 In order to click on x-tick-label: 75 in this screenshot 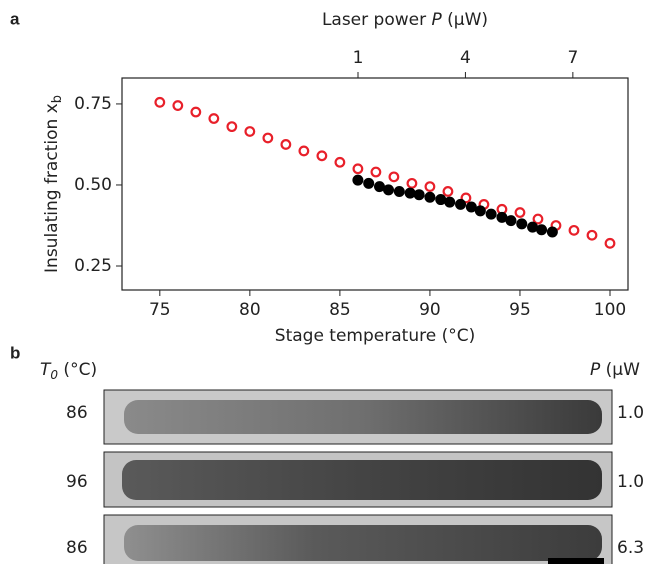, I will do `click(160, 310)`.